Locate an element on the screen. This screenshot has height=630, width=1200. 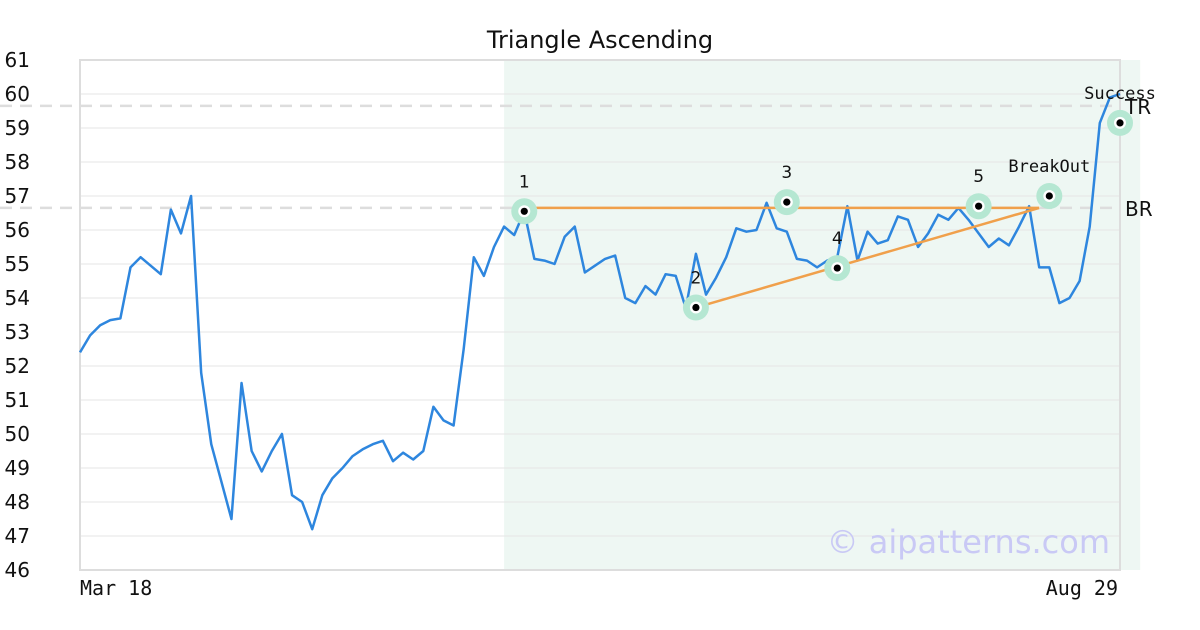
marker-label-breakout: BreakOut is located at coordinates (1049, 167).